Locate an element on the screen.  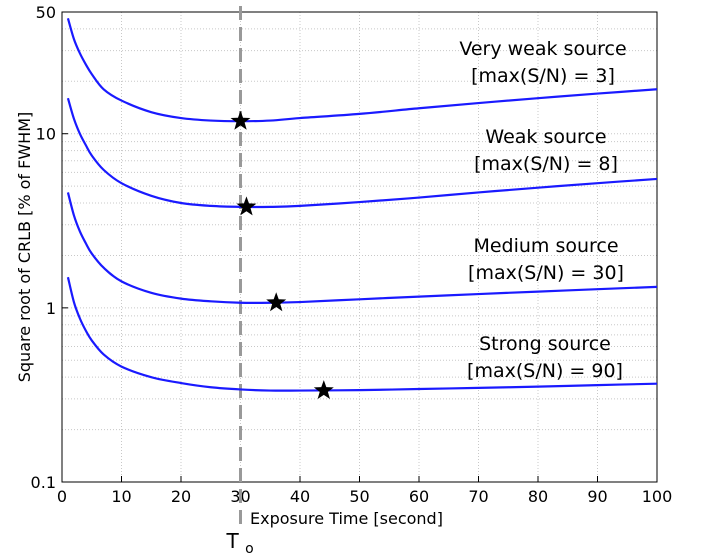
y-tick-label: 10 is located at coordinates (46, 134).